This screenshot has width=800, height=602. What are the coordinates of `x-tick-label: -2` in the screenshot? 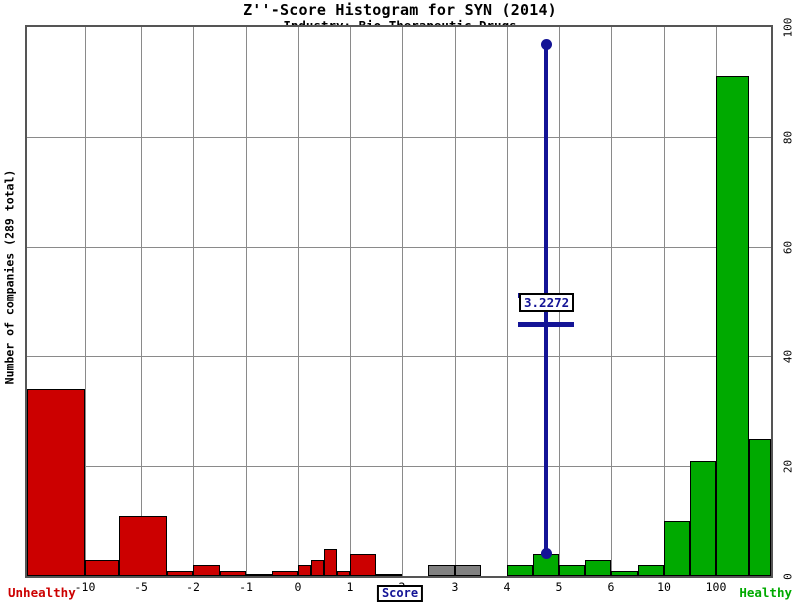 It's located at (193, 587).